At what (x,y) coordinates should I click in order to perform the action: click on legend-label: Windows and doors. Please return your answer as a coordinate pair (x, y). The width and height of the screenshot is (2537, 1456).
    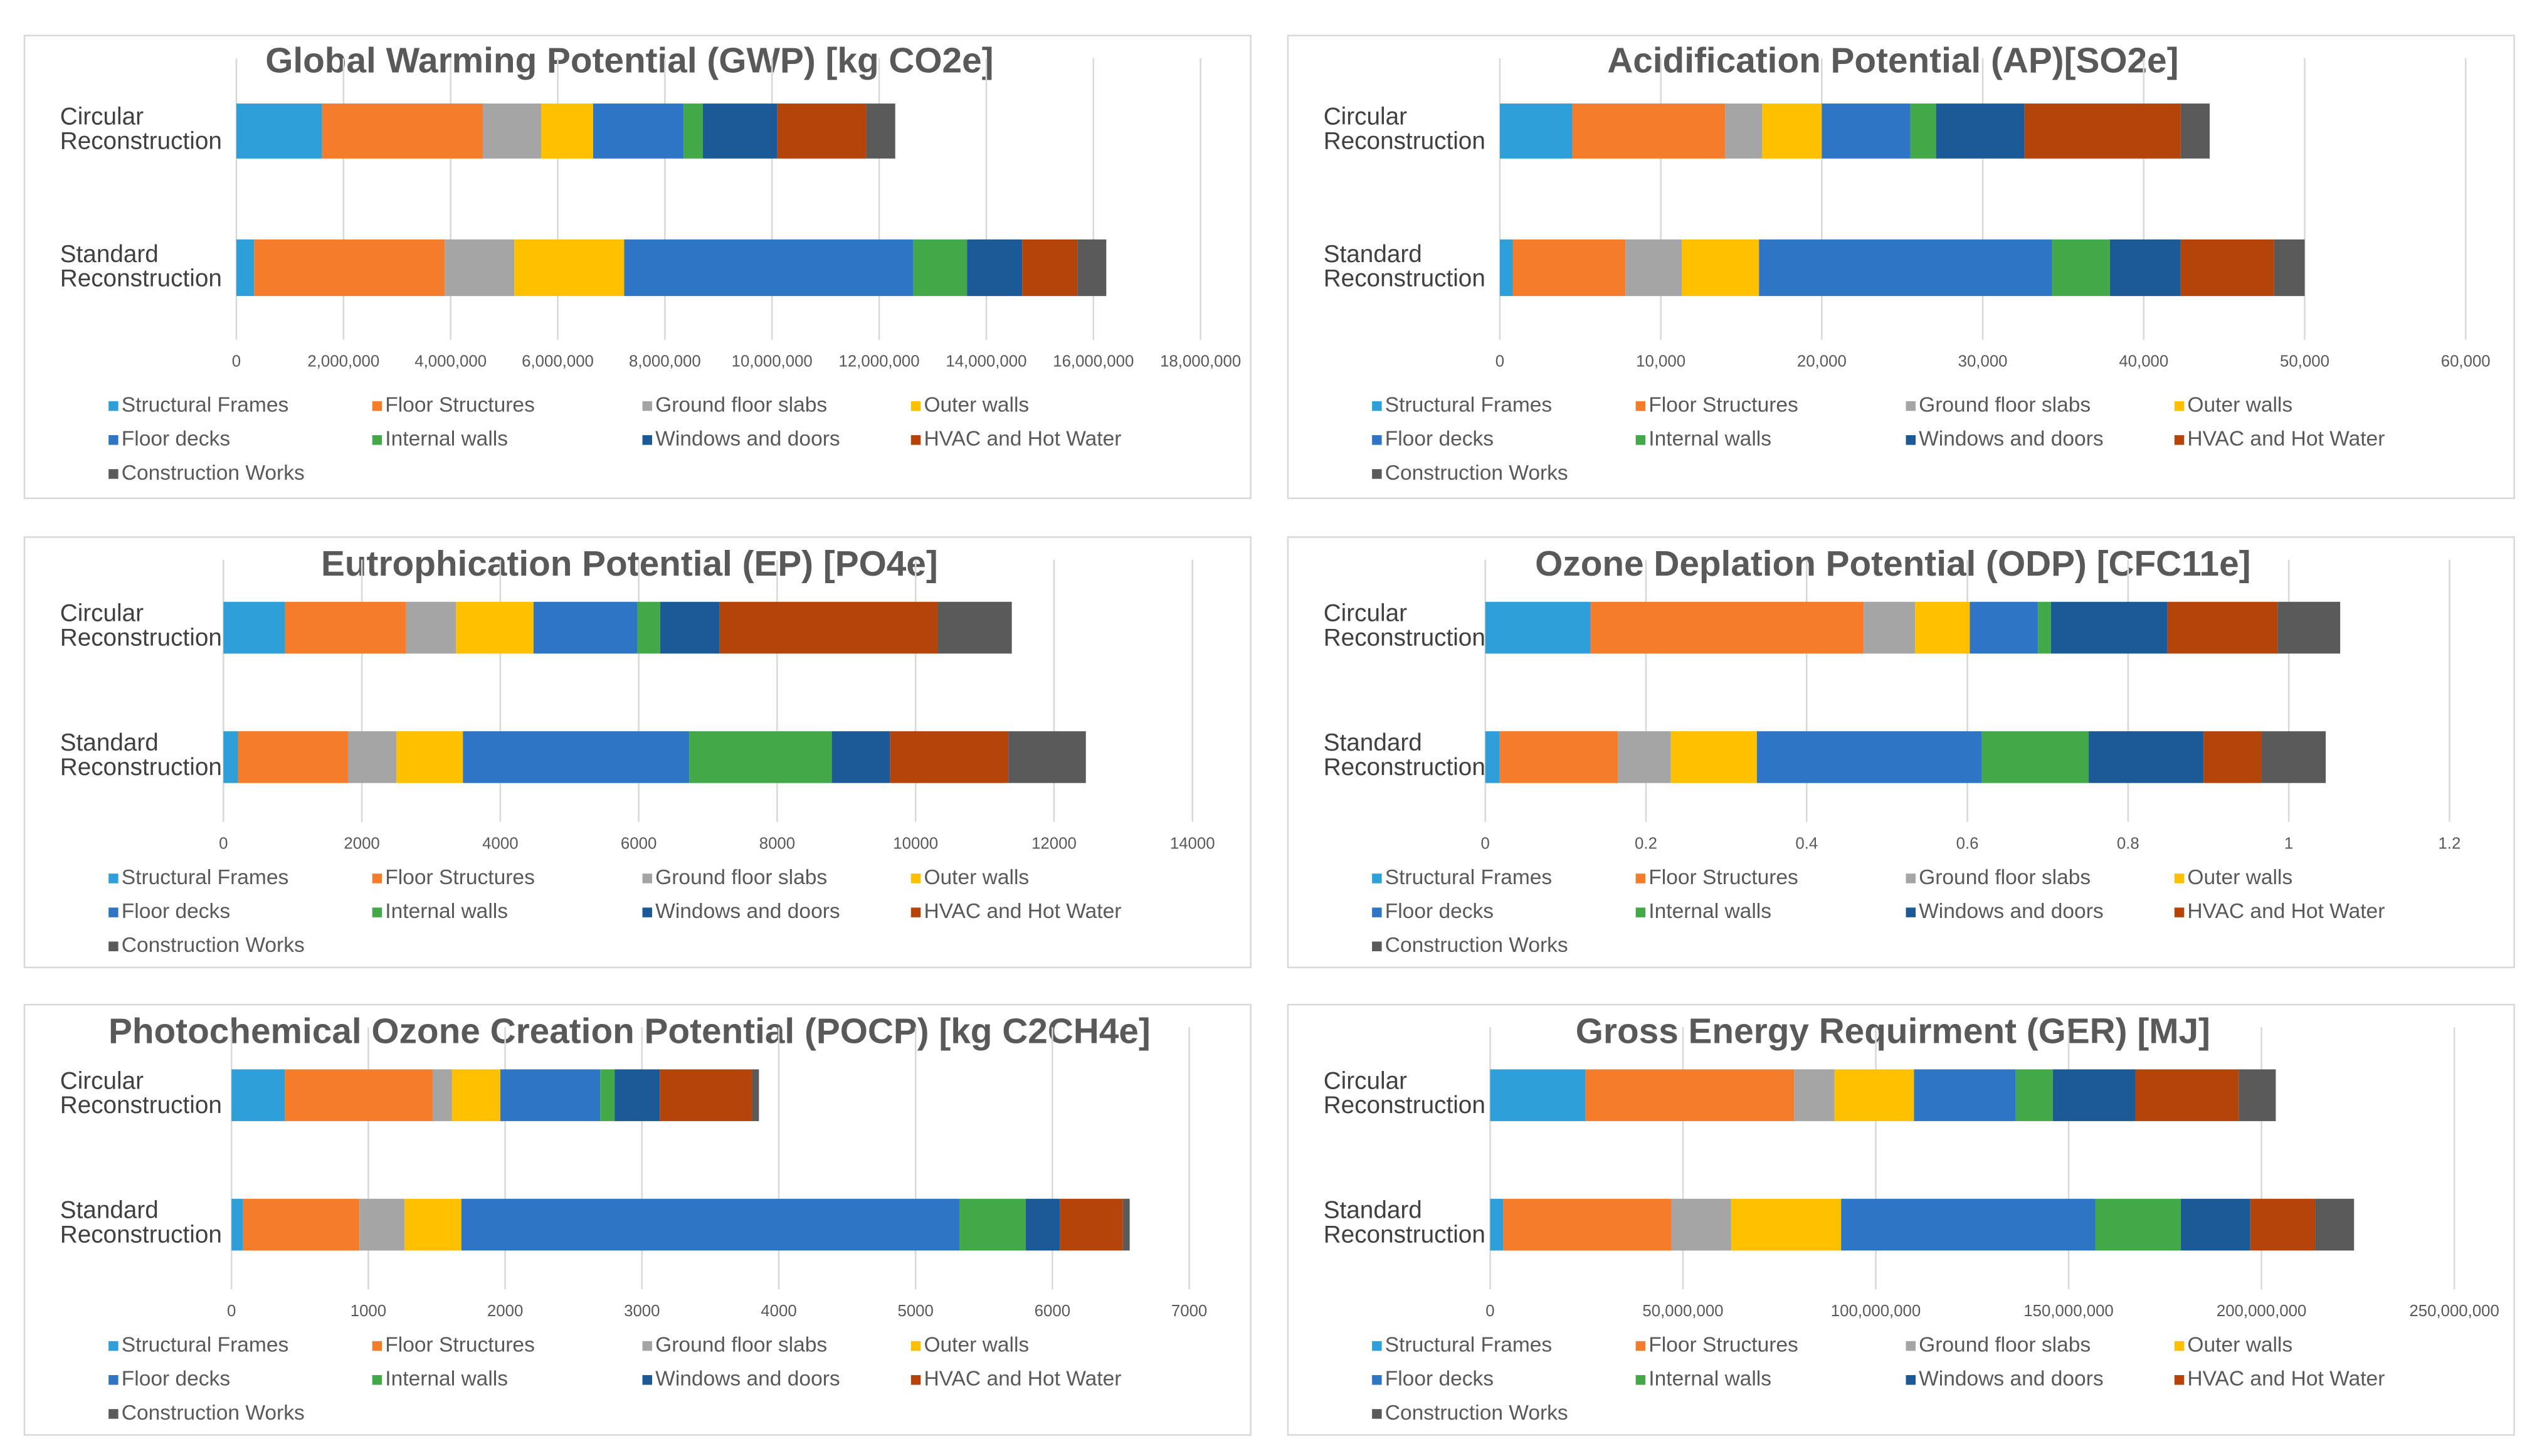
    Looking at the image, I should click on (2011, 912).